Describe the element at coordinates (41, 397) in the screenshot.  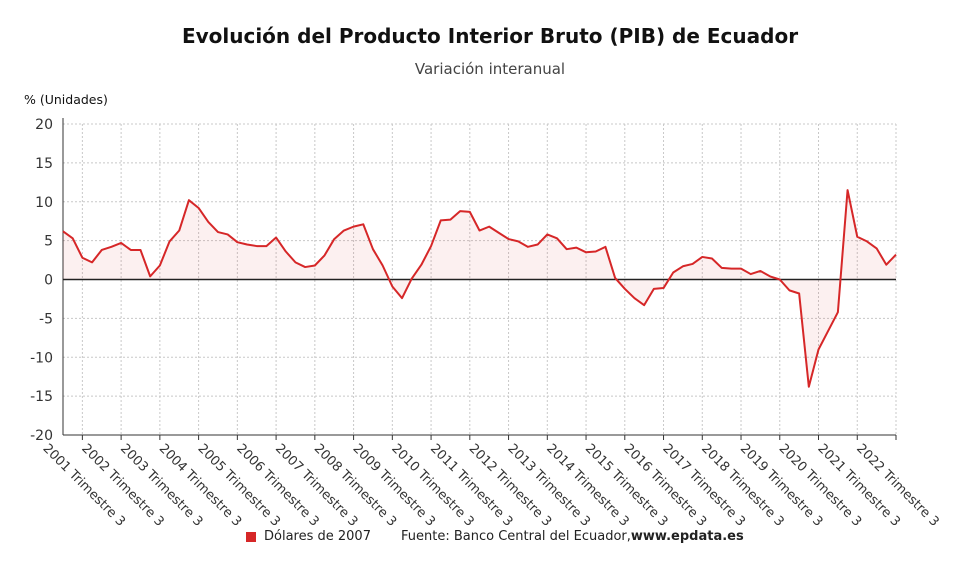
I see `y-tick-label: -15` at that location.